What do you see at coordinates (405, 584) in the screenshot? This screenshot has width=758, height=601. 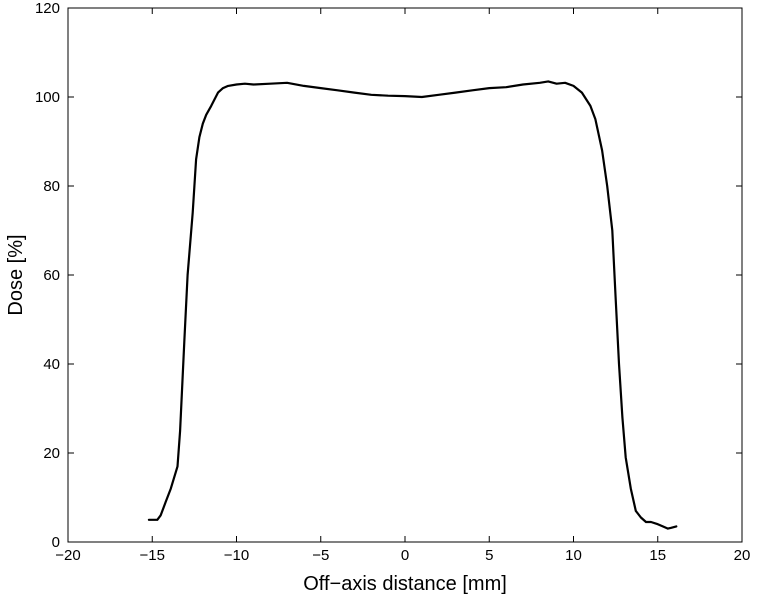 I see `x-axis-label: Off−axis distance [mm]` at bounding box center [405, 584].